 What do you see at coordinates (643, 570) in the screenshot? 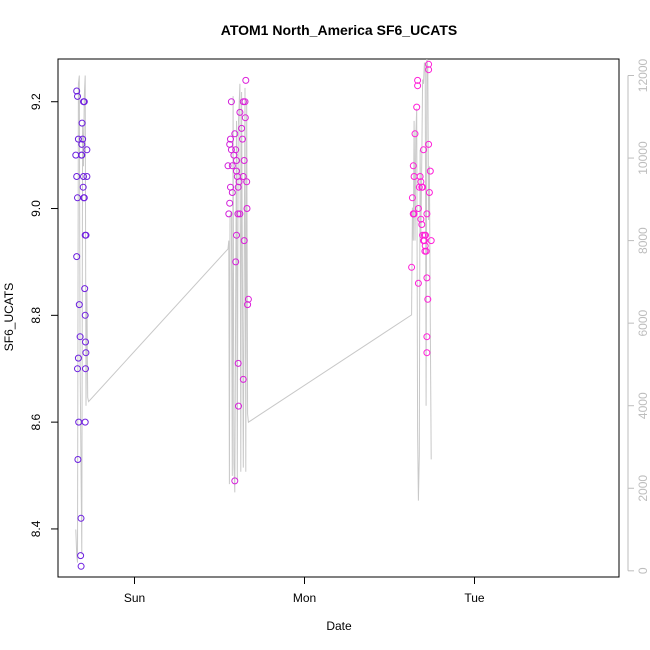
I see `secondary-y-tick-label: 0` at bounding box center [643, 570].